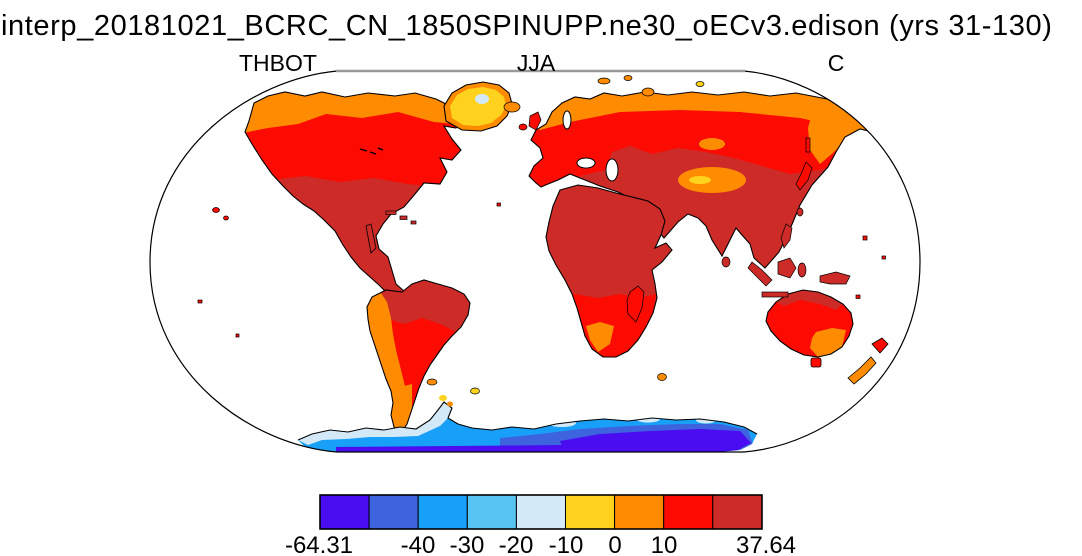 The height and width of the screenshot is (556, 1082). What do you see at coordinates (586, 163) in the screenshot?
I see `black-sea` at bounding box center [586, 163].